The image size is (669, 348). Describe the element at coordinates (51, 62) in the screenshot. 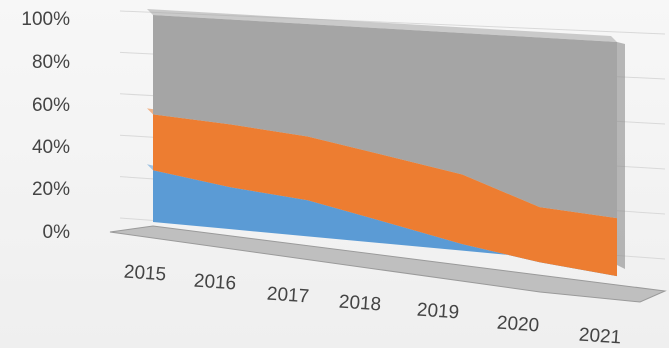

I see `y-tick-label: 80%` at that location.